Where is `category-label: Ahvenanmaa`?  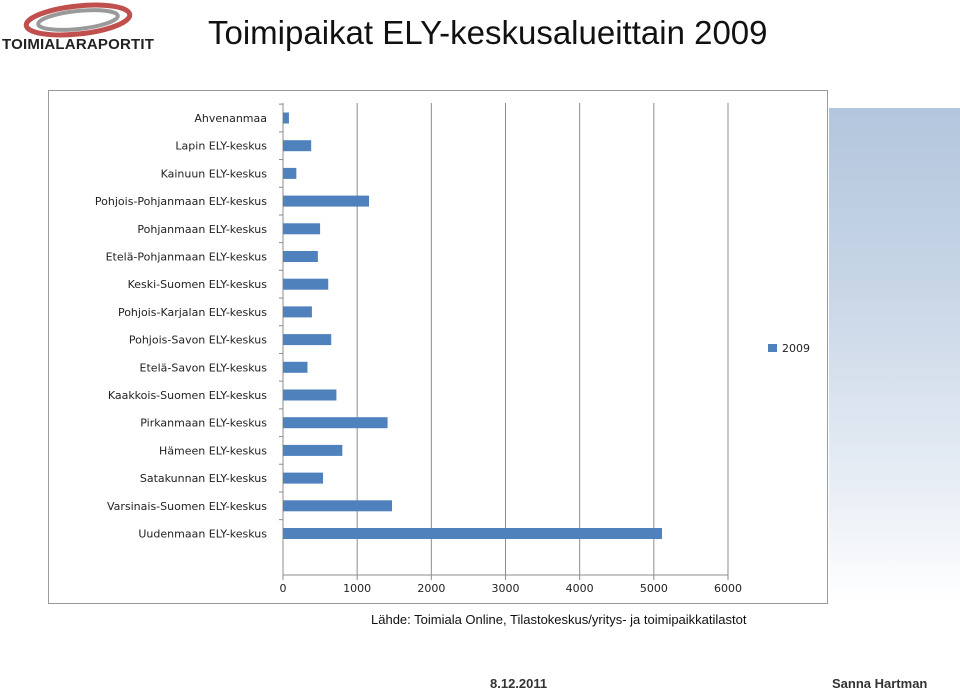 category-label: Ahvenanmaa is located at coordinates (230, 118).